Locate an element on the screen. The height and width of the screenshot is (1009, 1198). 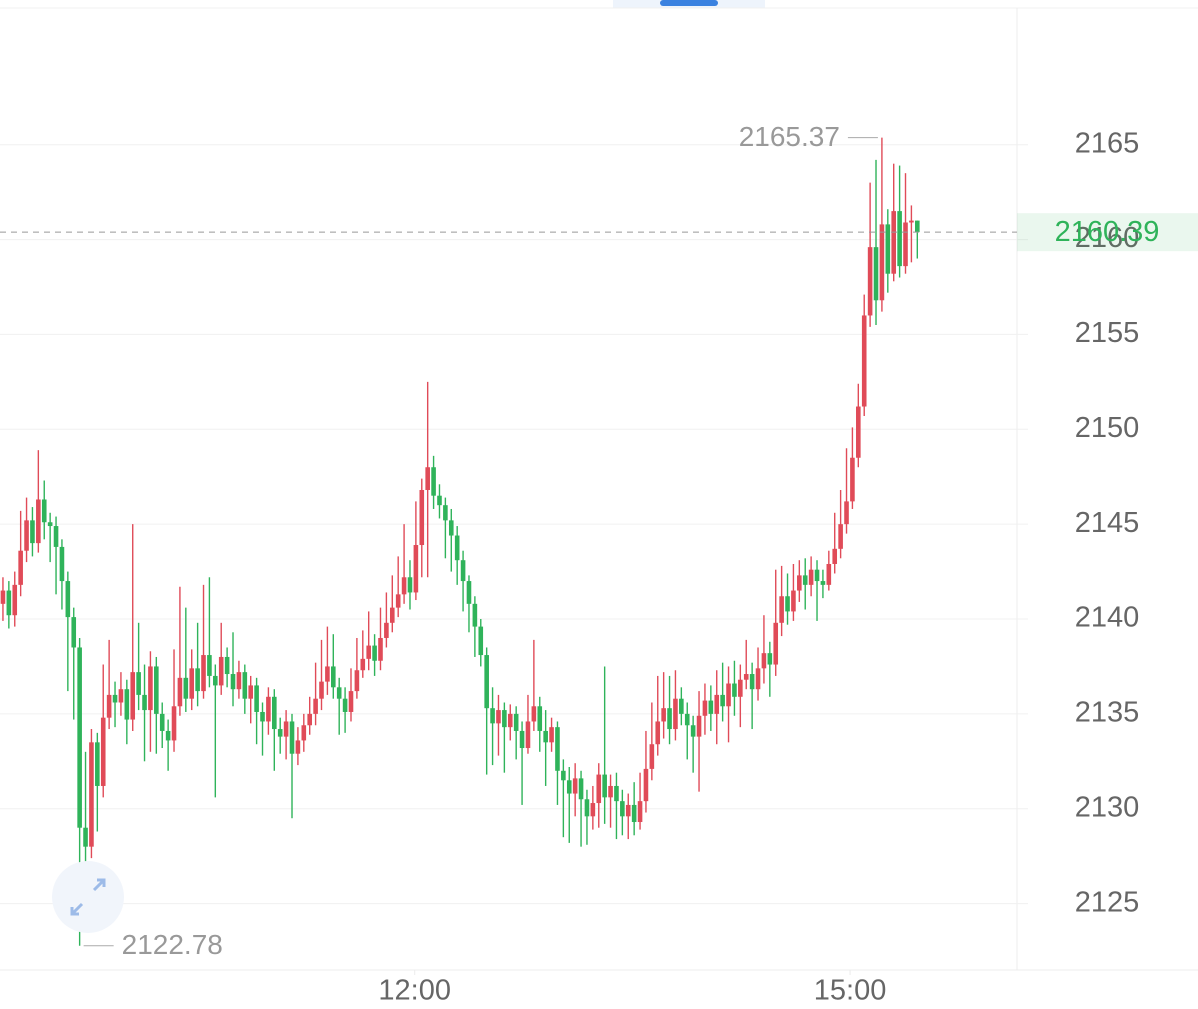
expand-button is located at coordinates (88, 897).